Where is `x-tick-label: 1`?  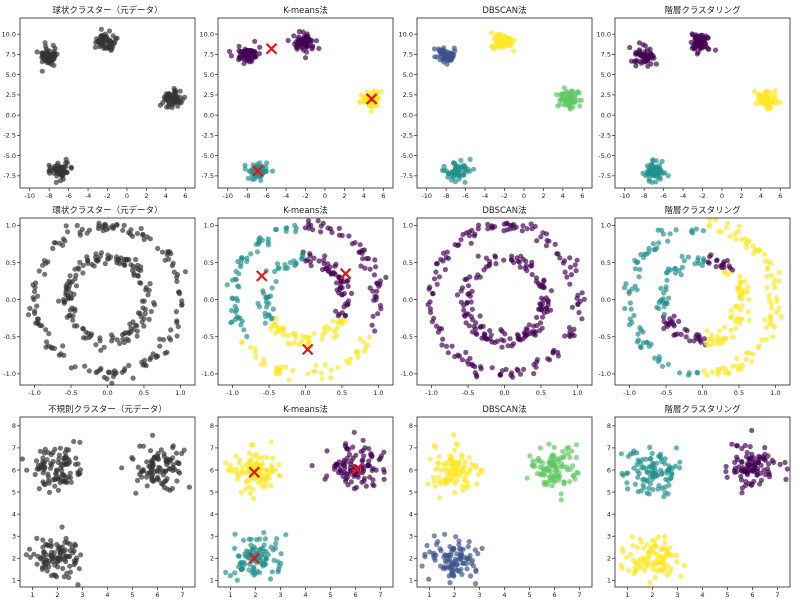
x-tick-label: 1 is located at coordinates (230, 595).